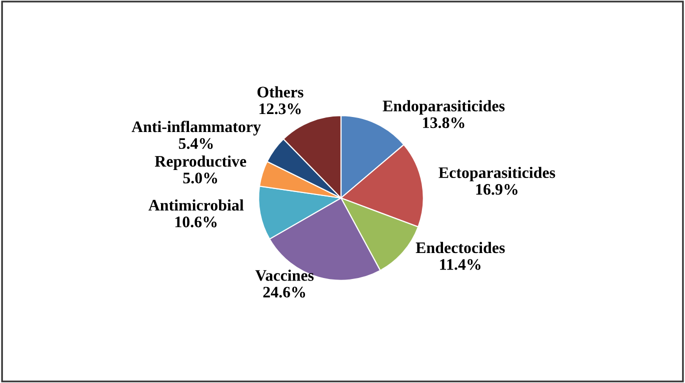 The image size is (685, 383). What do you see at coordinates (460, 264) in the screenshot?
I see `data-label: 11.4%` at bounding box center [460, 264].